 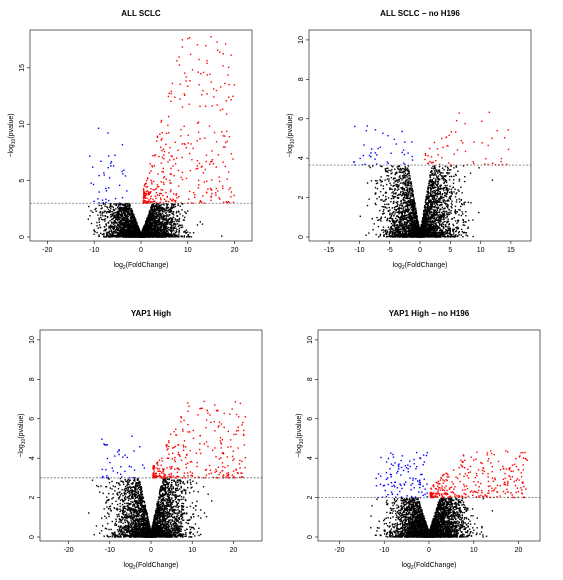 I want to click on y-tick-label: 10, so click(x=22, y=124).